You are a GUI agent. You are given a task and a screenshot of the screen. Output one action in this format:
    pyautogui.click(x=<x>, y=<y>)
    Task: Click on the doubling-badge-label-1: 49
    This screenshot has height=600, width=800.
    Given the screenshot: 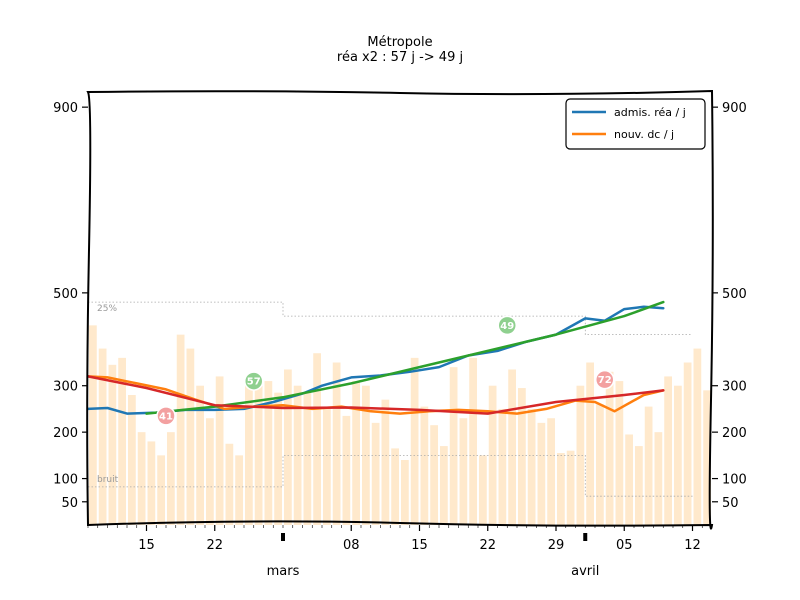 What is the action you would take?
    pyautogui.click(x=507, y=326)
    